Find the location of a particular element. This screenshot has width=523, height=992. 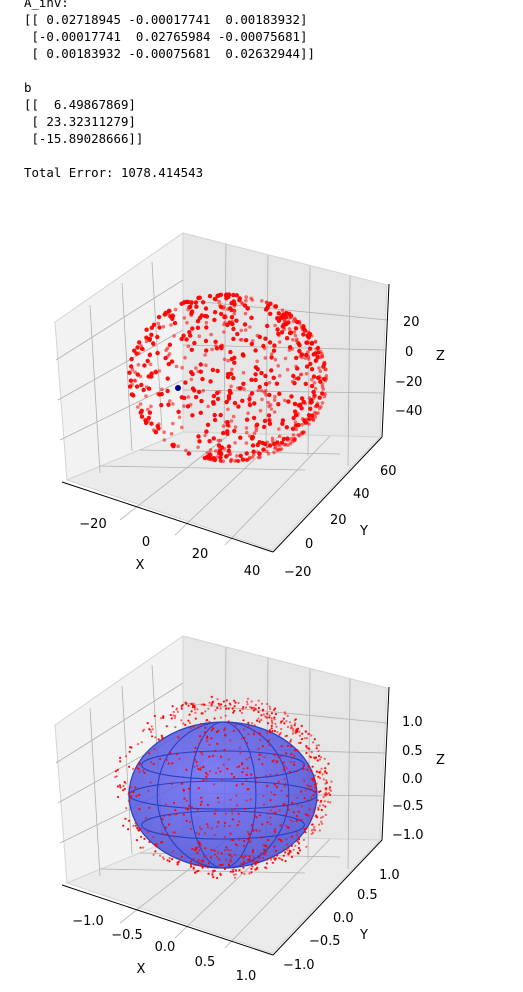

sphere-parallel is located at coordinates (223, 795).